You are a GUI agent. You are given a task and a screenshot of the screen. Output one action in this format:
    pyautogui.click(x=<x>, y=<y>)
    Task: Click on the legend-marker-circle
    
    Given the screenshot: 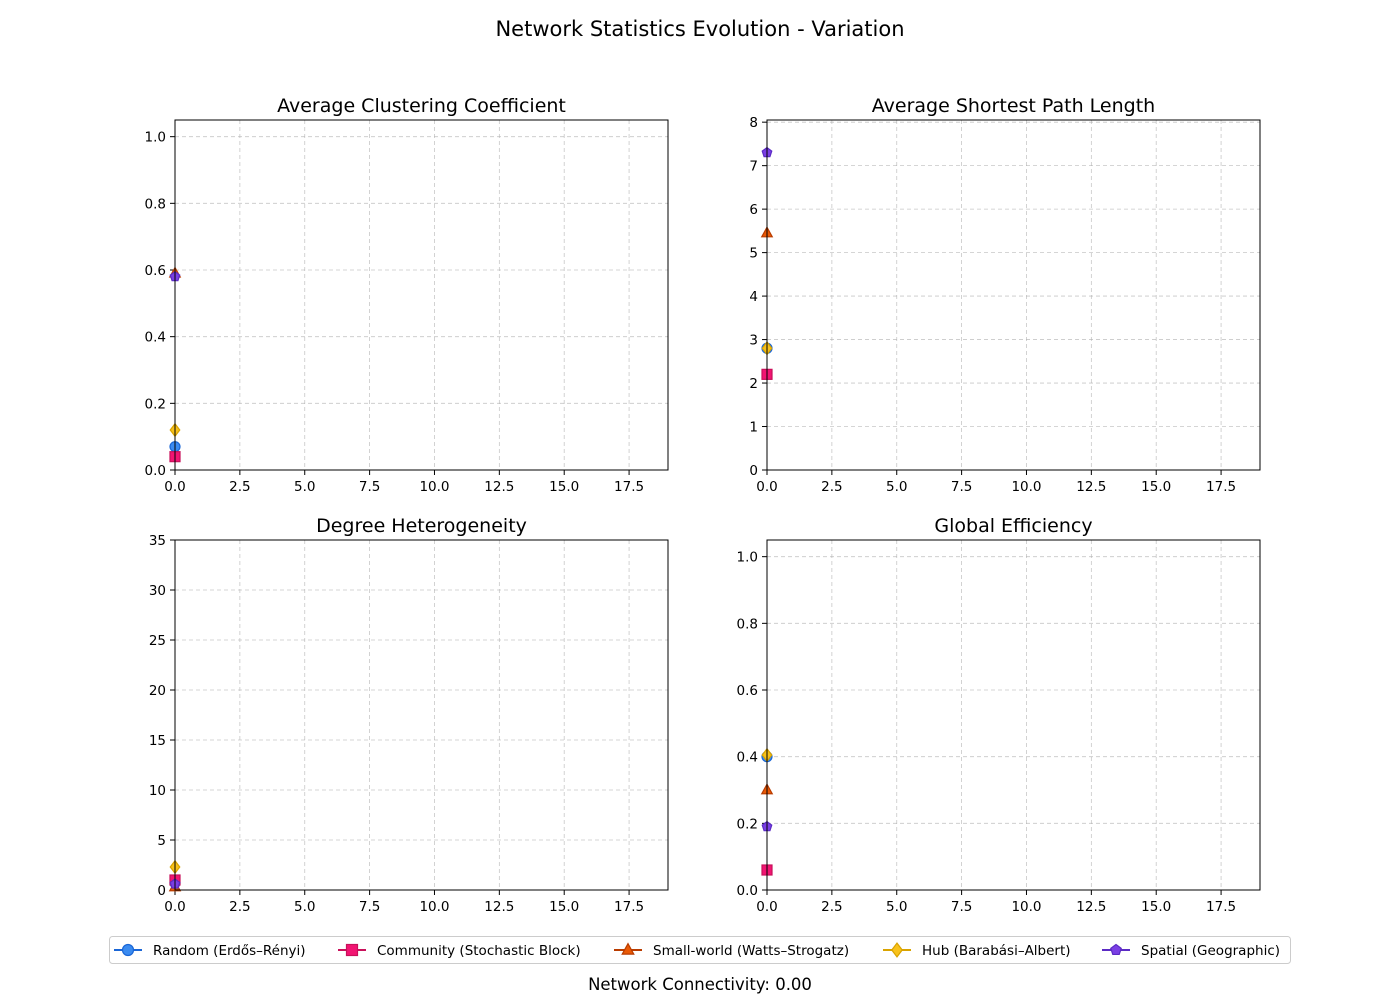 What is the action you would take?
    pyautogui.click(x=128, y=950)
    